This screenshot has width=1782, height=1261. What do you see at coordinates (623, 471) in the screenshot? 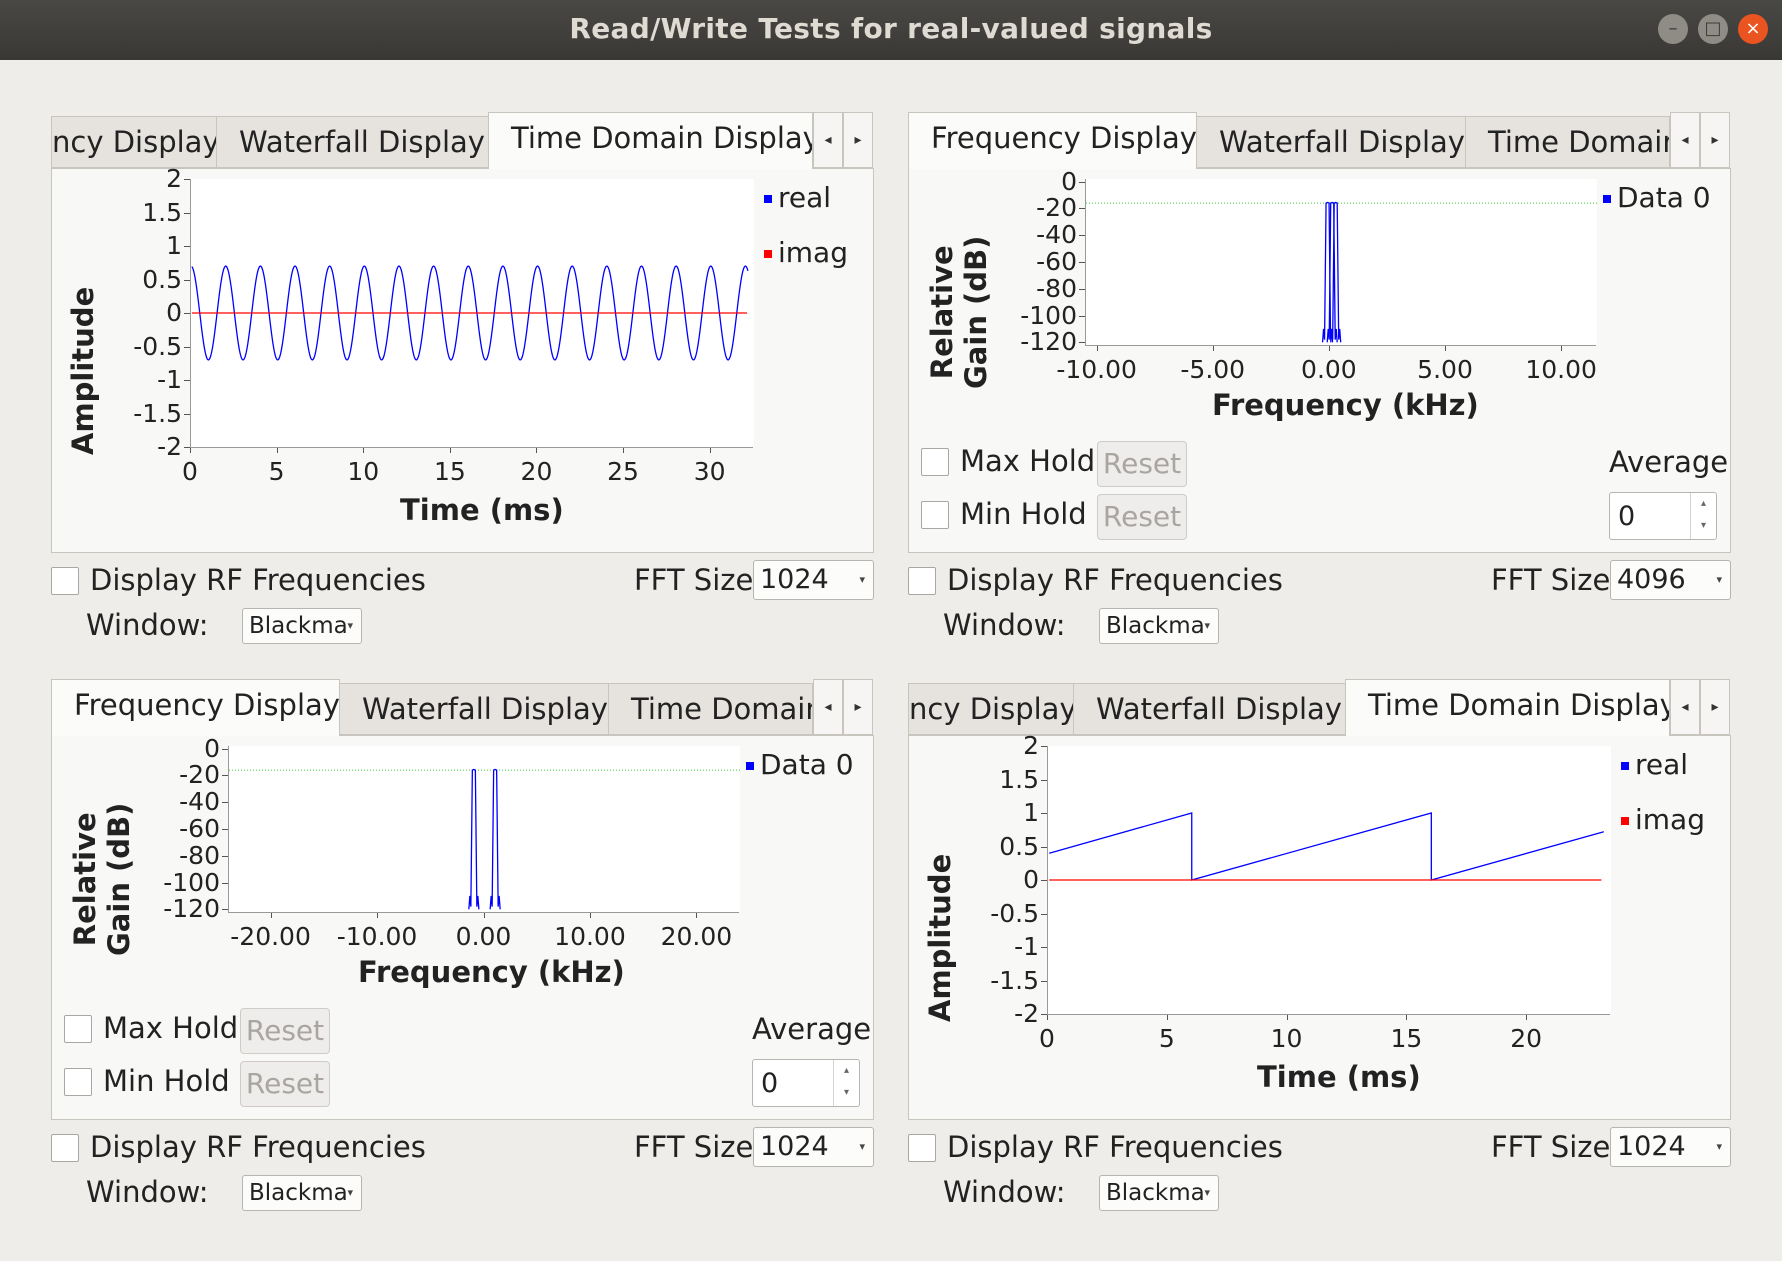
I see `x-tick-label: 25` at bounding box center [623, 471].